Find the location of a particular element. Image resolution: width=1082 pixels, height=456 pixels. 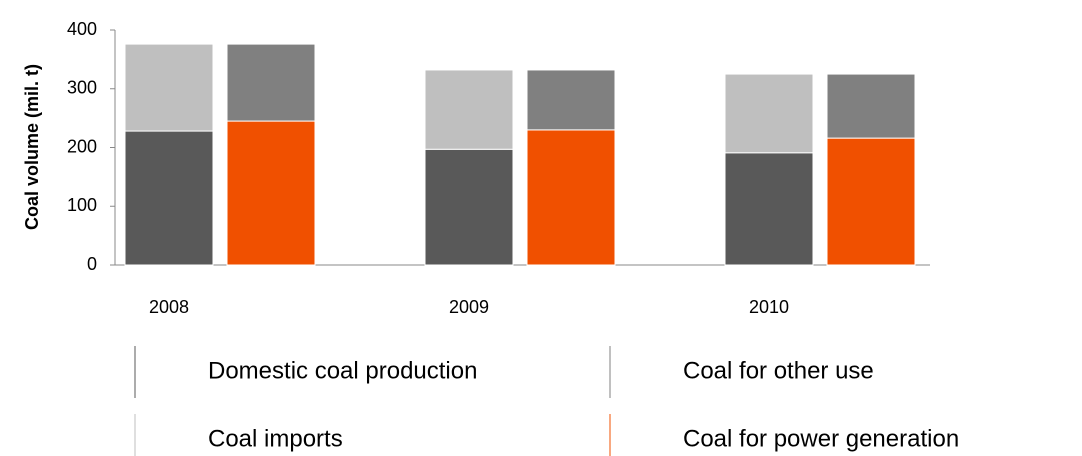

y-tick-label: 200 is located at coordinates (82, 146).